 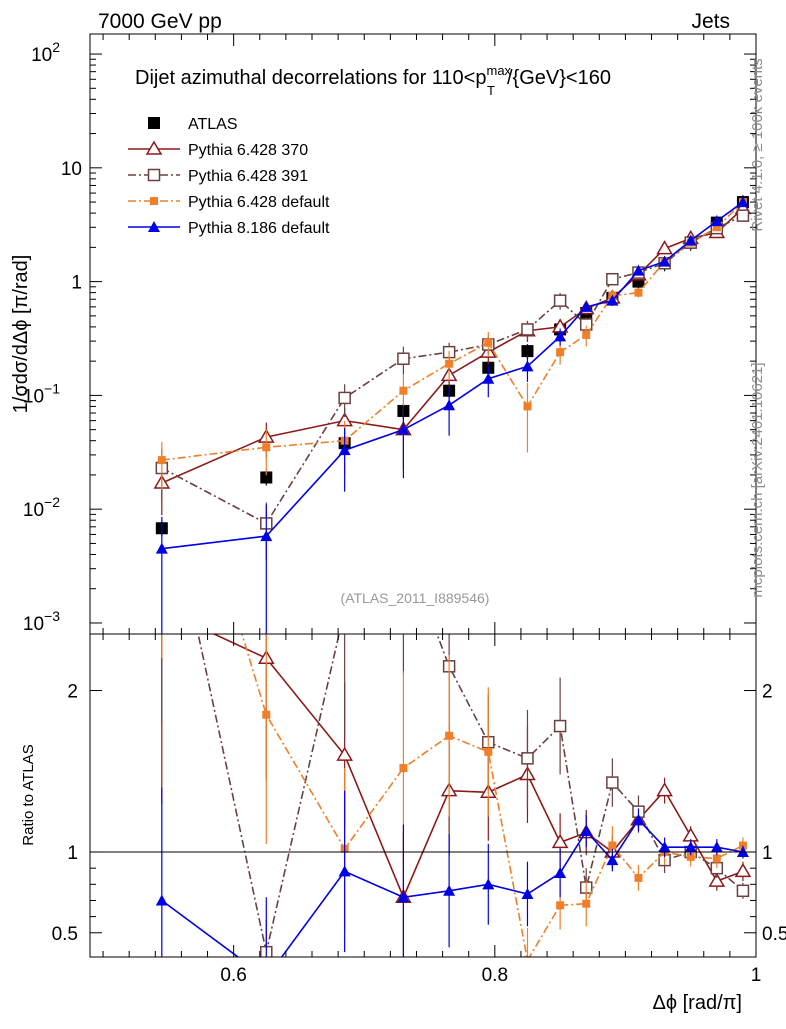 I want to click on y-tick-label: 10, so click(x=71, y=169).